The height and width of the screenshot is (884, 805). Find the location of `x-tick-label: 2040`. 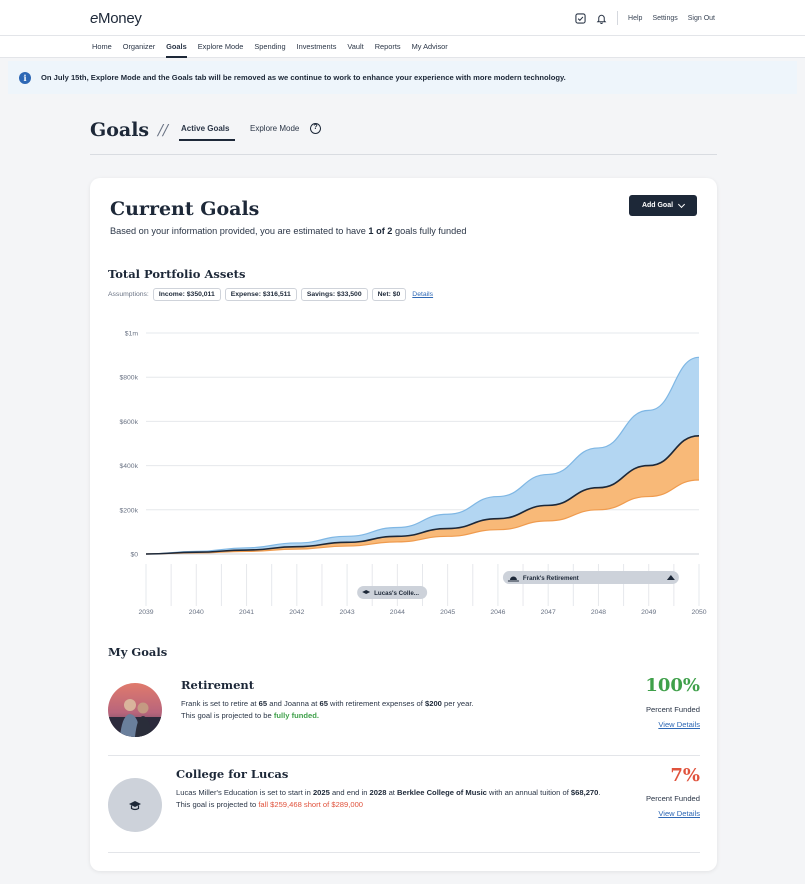

x-tick-label: 2040 is located at coordinates (196, 612).